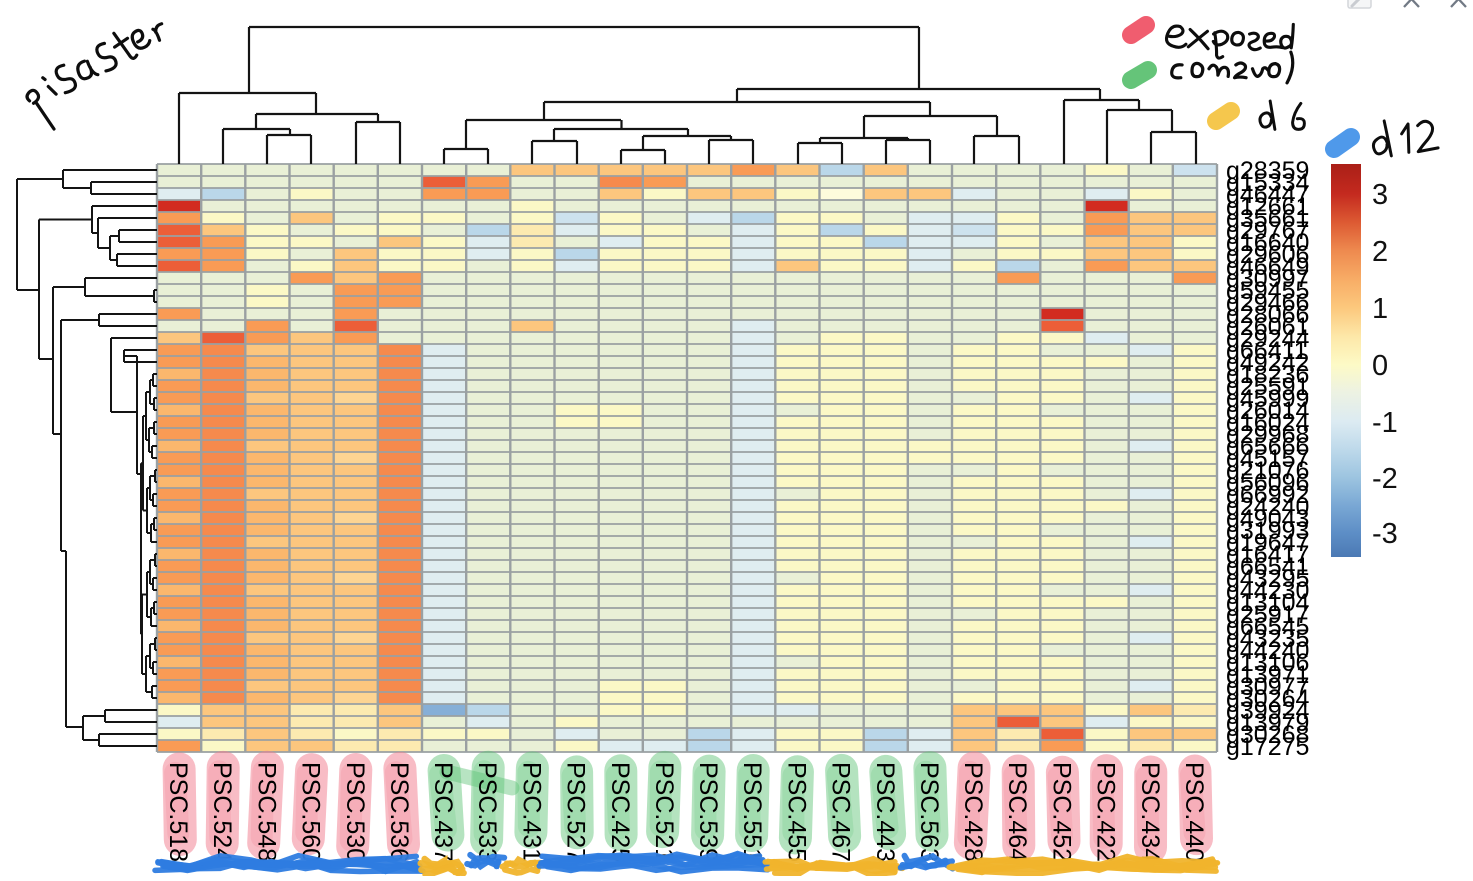  Describe the element at coordinates (1267, 507) in the screenshot. I see `svg-text: g24240` at that location.